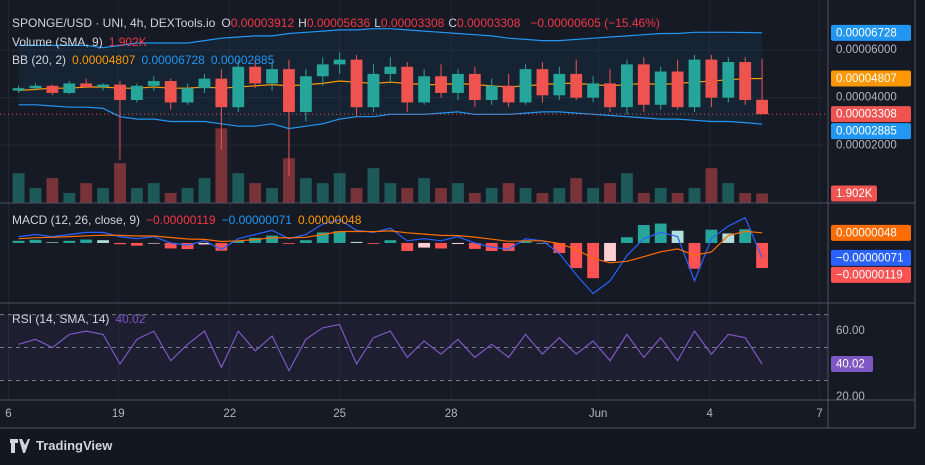  What do you see at coordinates (390, 347) in the screenshot?
I see `rsi-line` at bounding box center [390, 347].